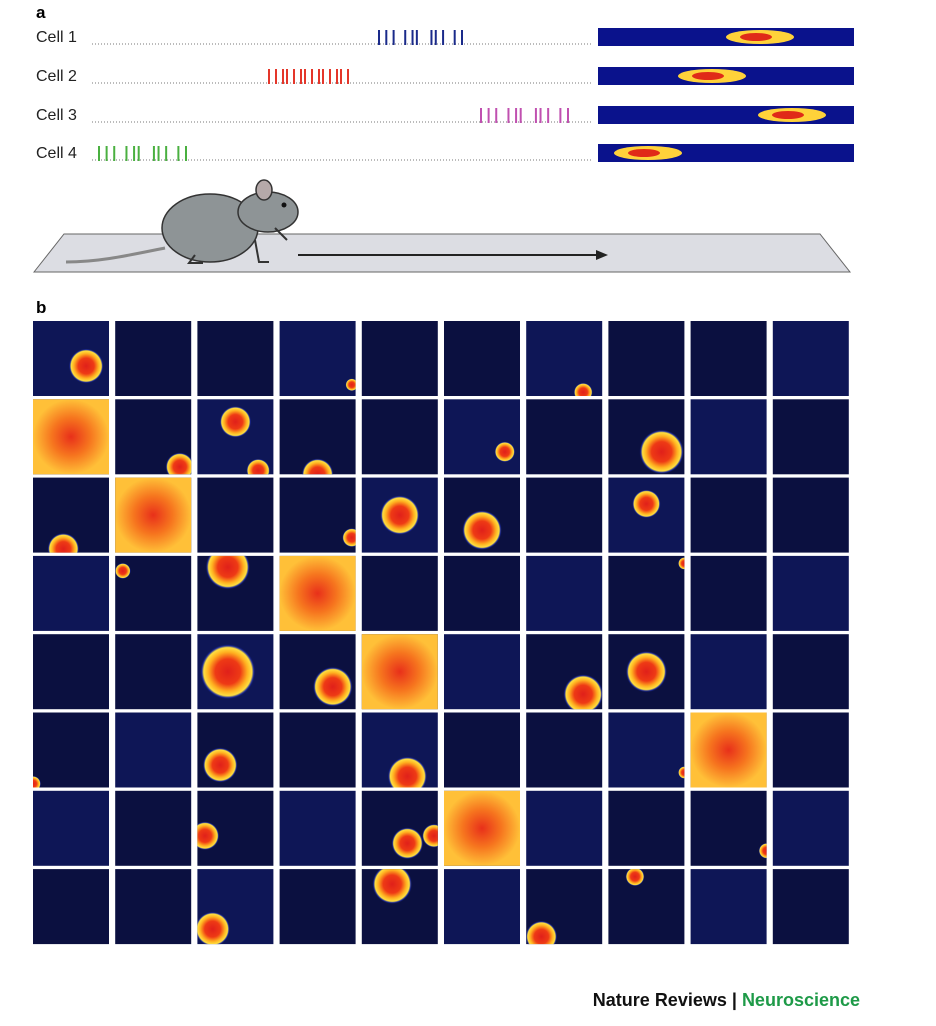  I want to click on cell-label: Cell 2, so click(56, 76).